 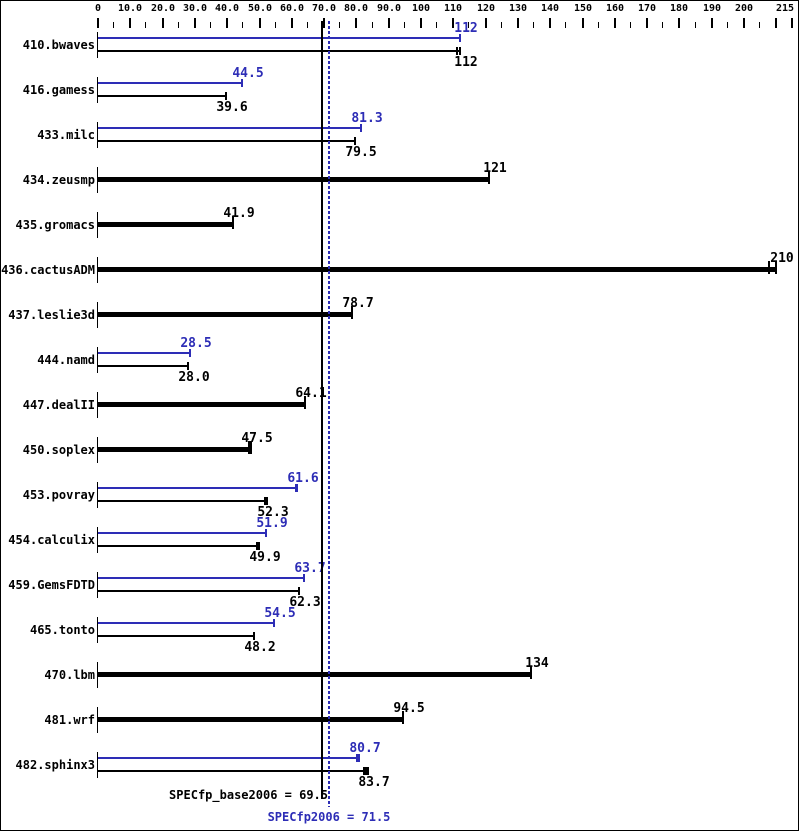 What do you see at coordinates (421, 8) in the screenshot?
I see `axis-tick-label: 100` at bounding box center [421, 8].